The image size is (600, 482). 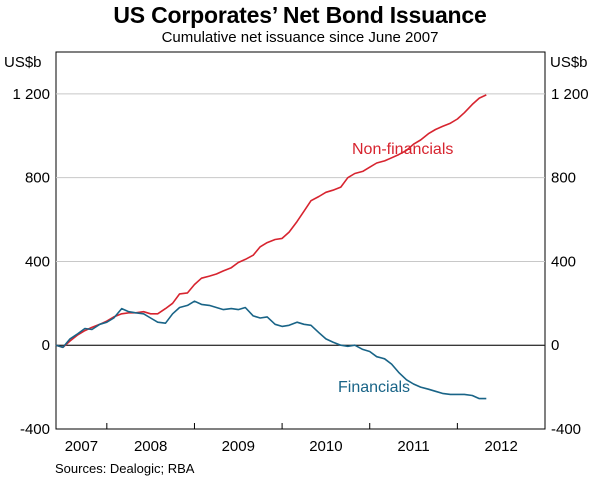 What do you see at coordinates (81, 446) in the screenshot?
I see `x-tick-label: 2007` at bounding box center [81, 446].